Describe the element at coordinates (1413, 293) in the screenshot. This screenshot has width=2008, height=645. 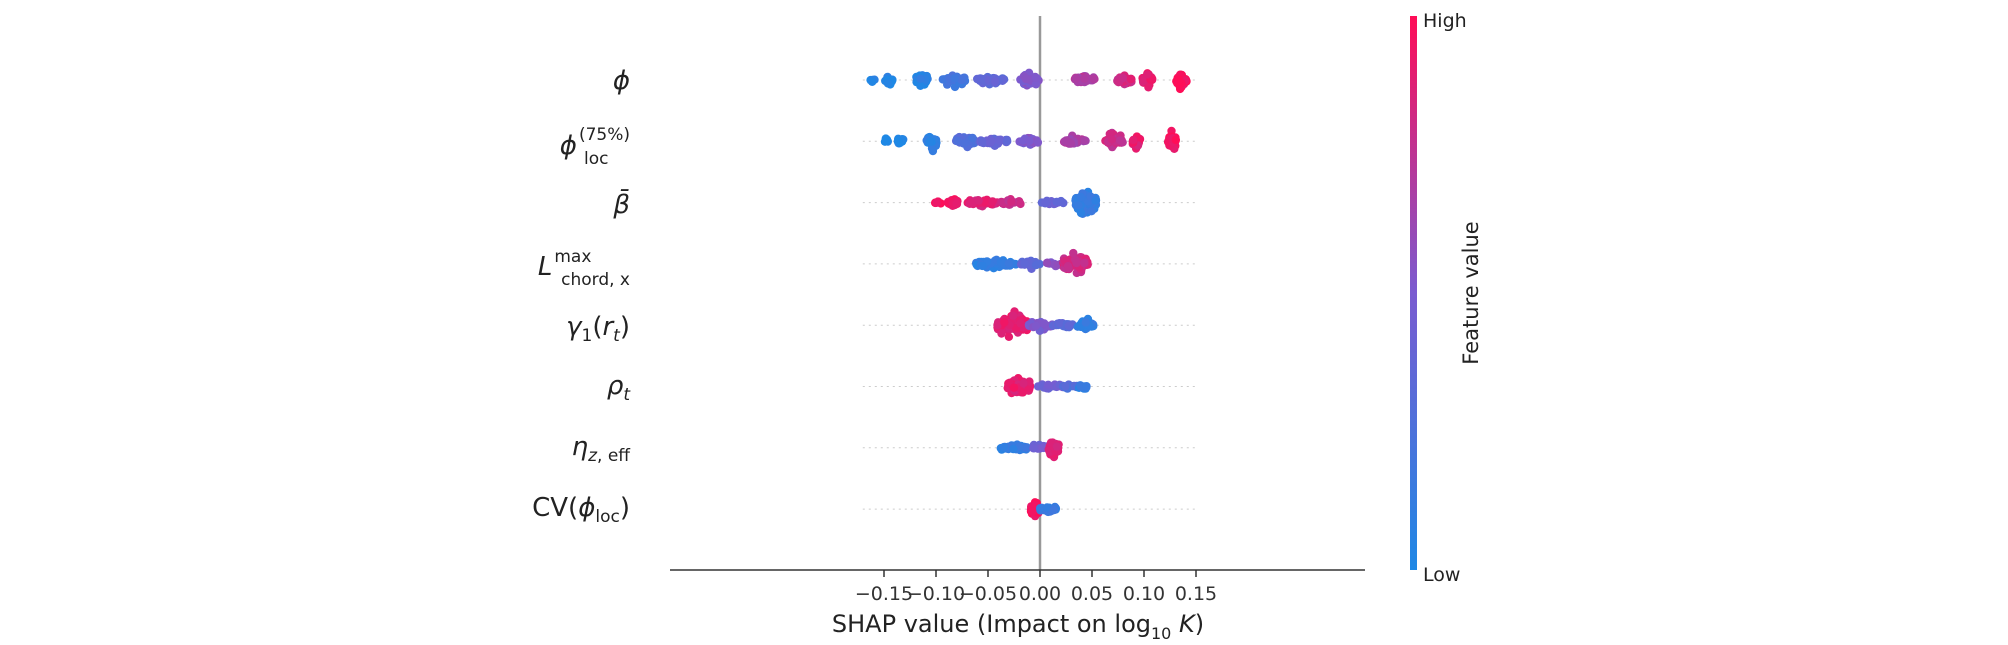
I see `colorbar` at that location.